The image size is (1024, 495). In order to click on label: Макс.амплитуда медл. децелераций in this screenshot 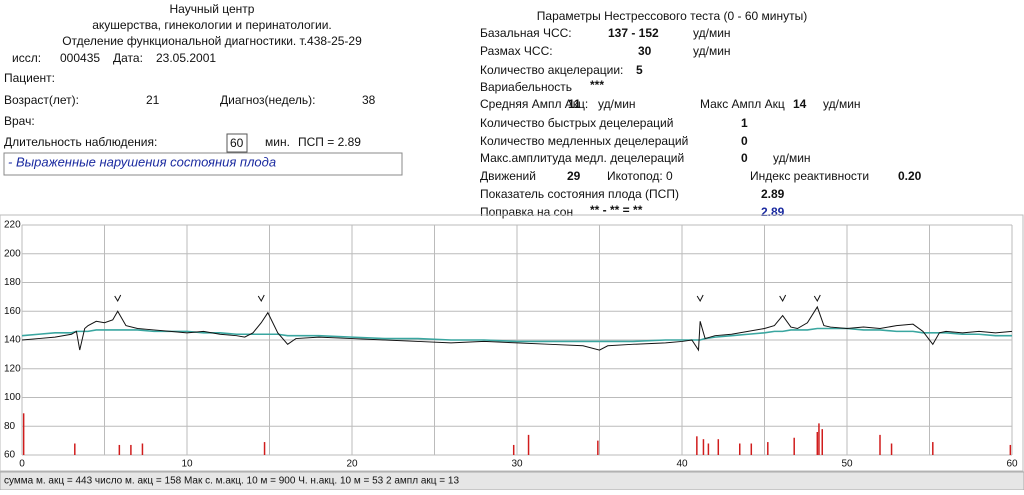, I will do `click(582, 158)`.